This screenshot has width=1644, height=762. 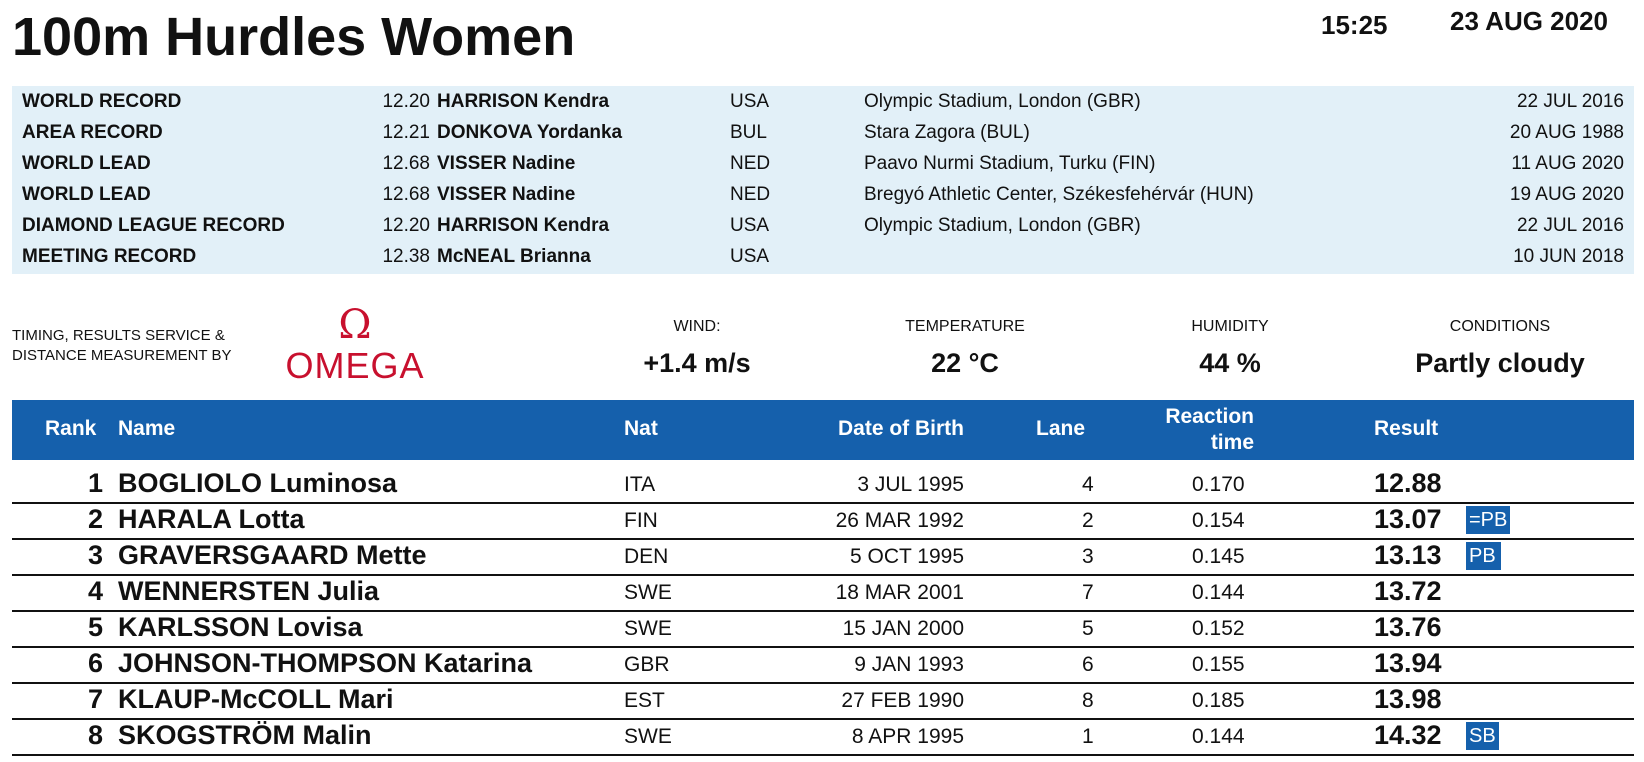 What do you see at coordinates (95, 483) in the screenshot?
I see `result-rank: 1` at bounding box center [95, 483].